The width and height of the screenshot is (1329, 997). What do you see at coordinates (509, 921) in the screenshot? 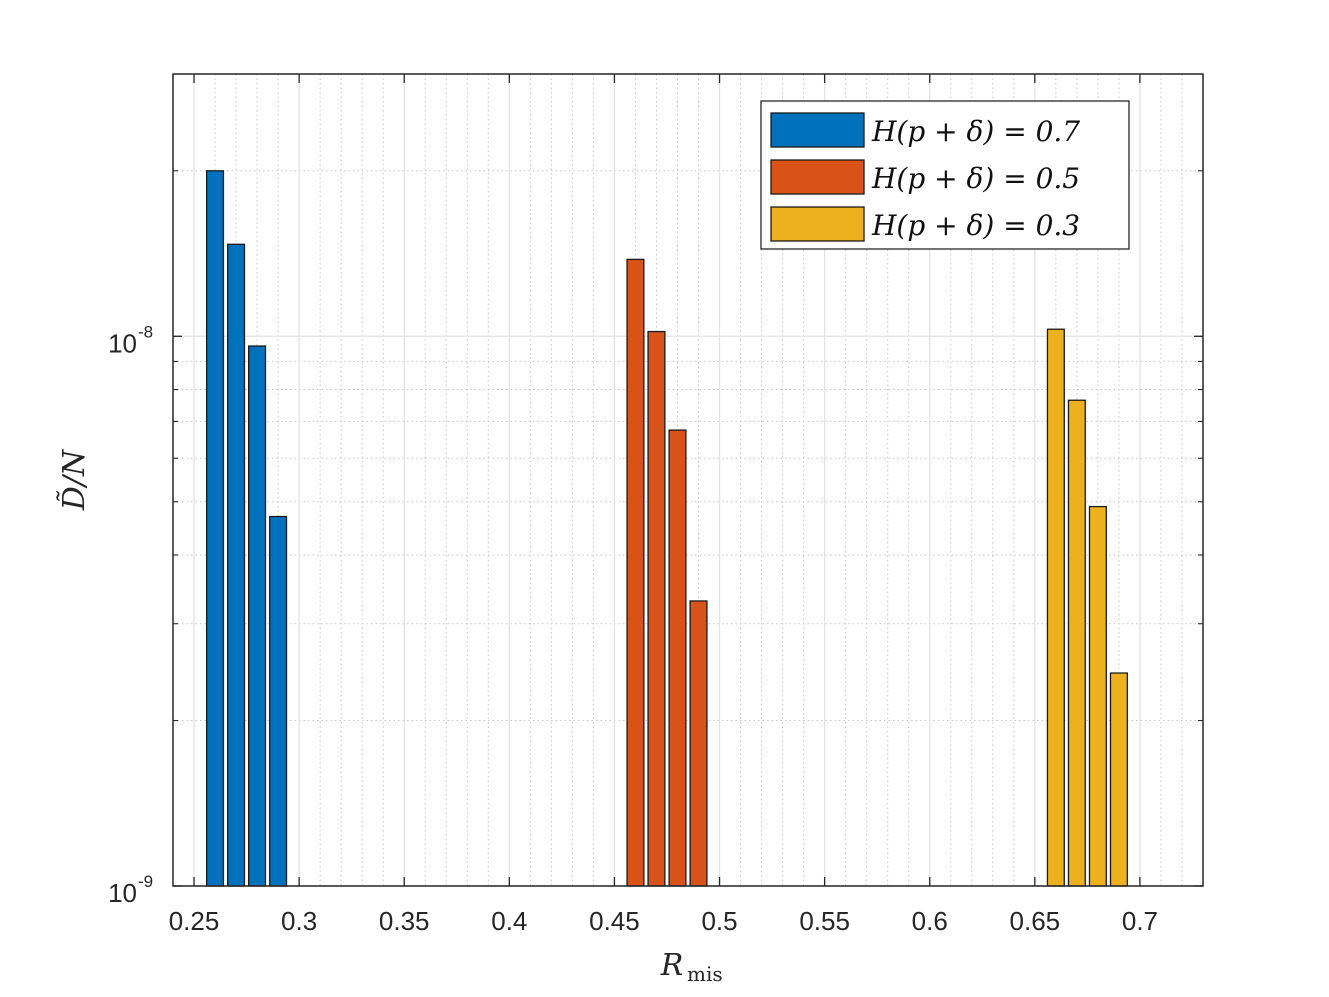
I see `x-tick-label: 0.4` at bounding box center [509, 921].